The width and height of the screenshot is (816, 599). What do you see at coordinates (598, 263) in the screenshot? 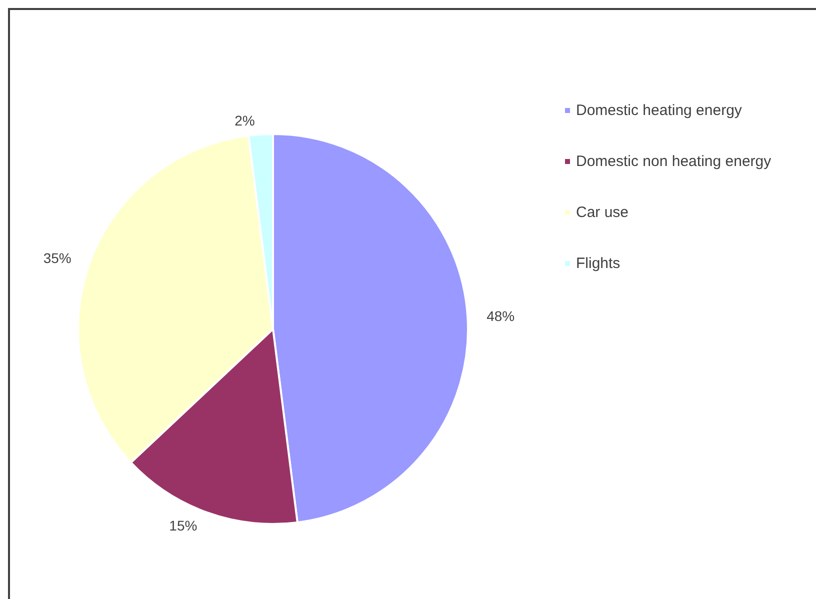
I see `legend-label: Flights` at bounding box center [598, 263].